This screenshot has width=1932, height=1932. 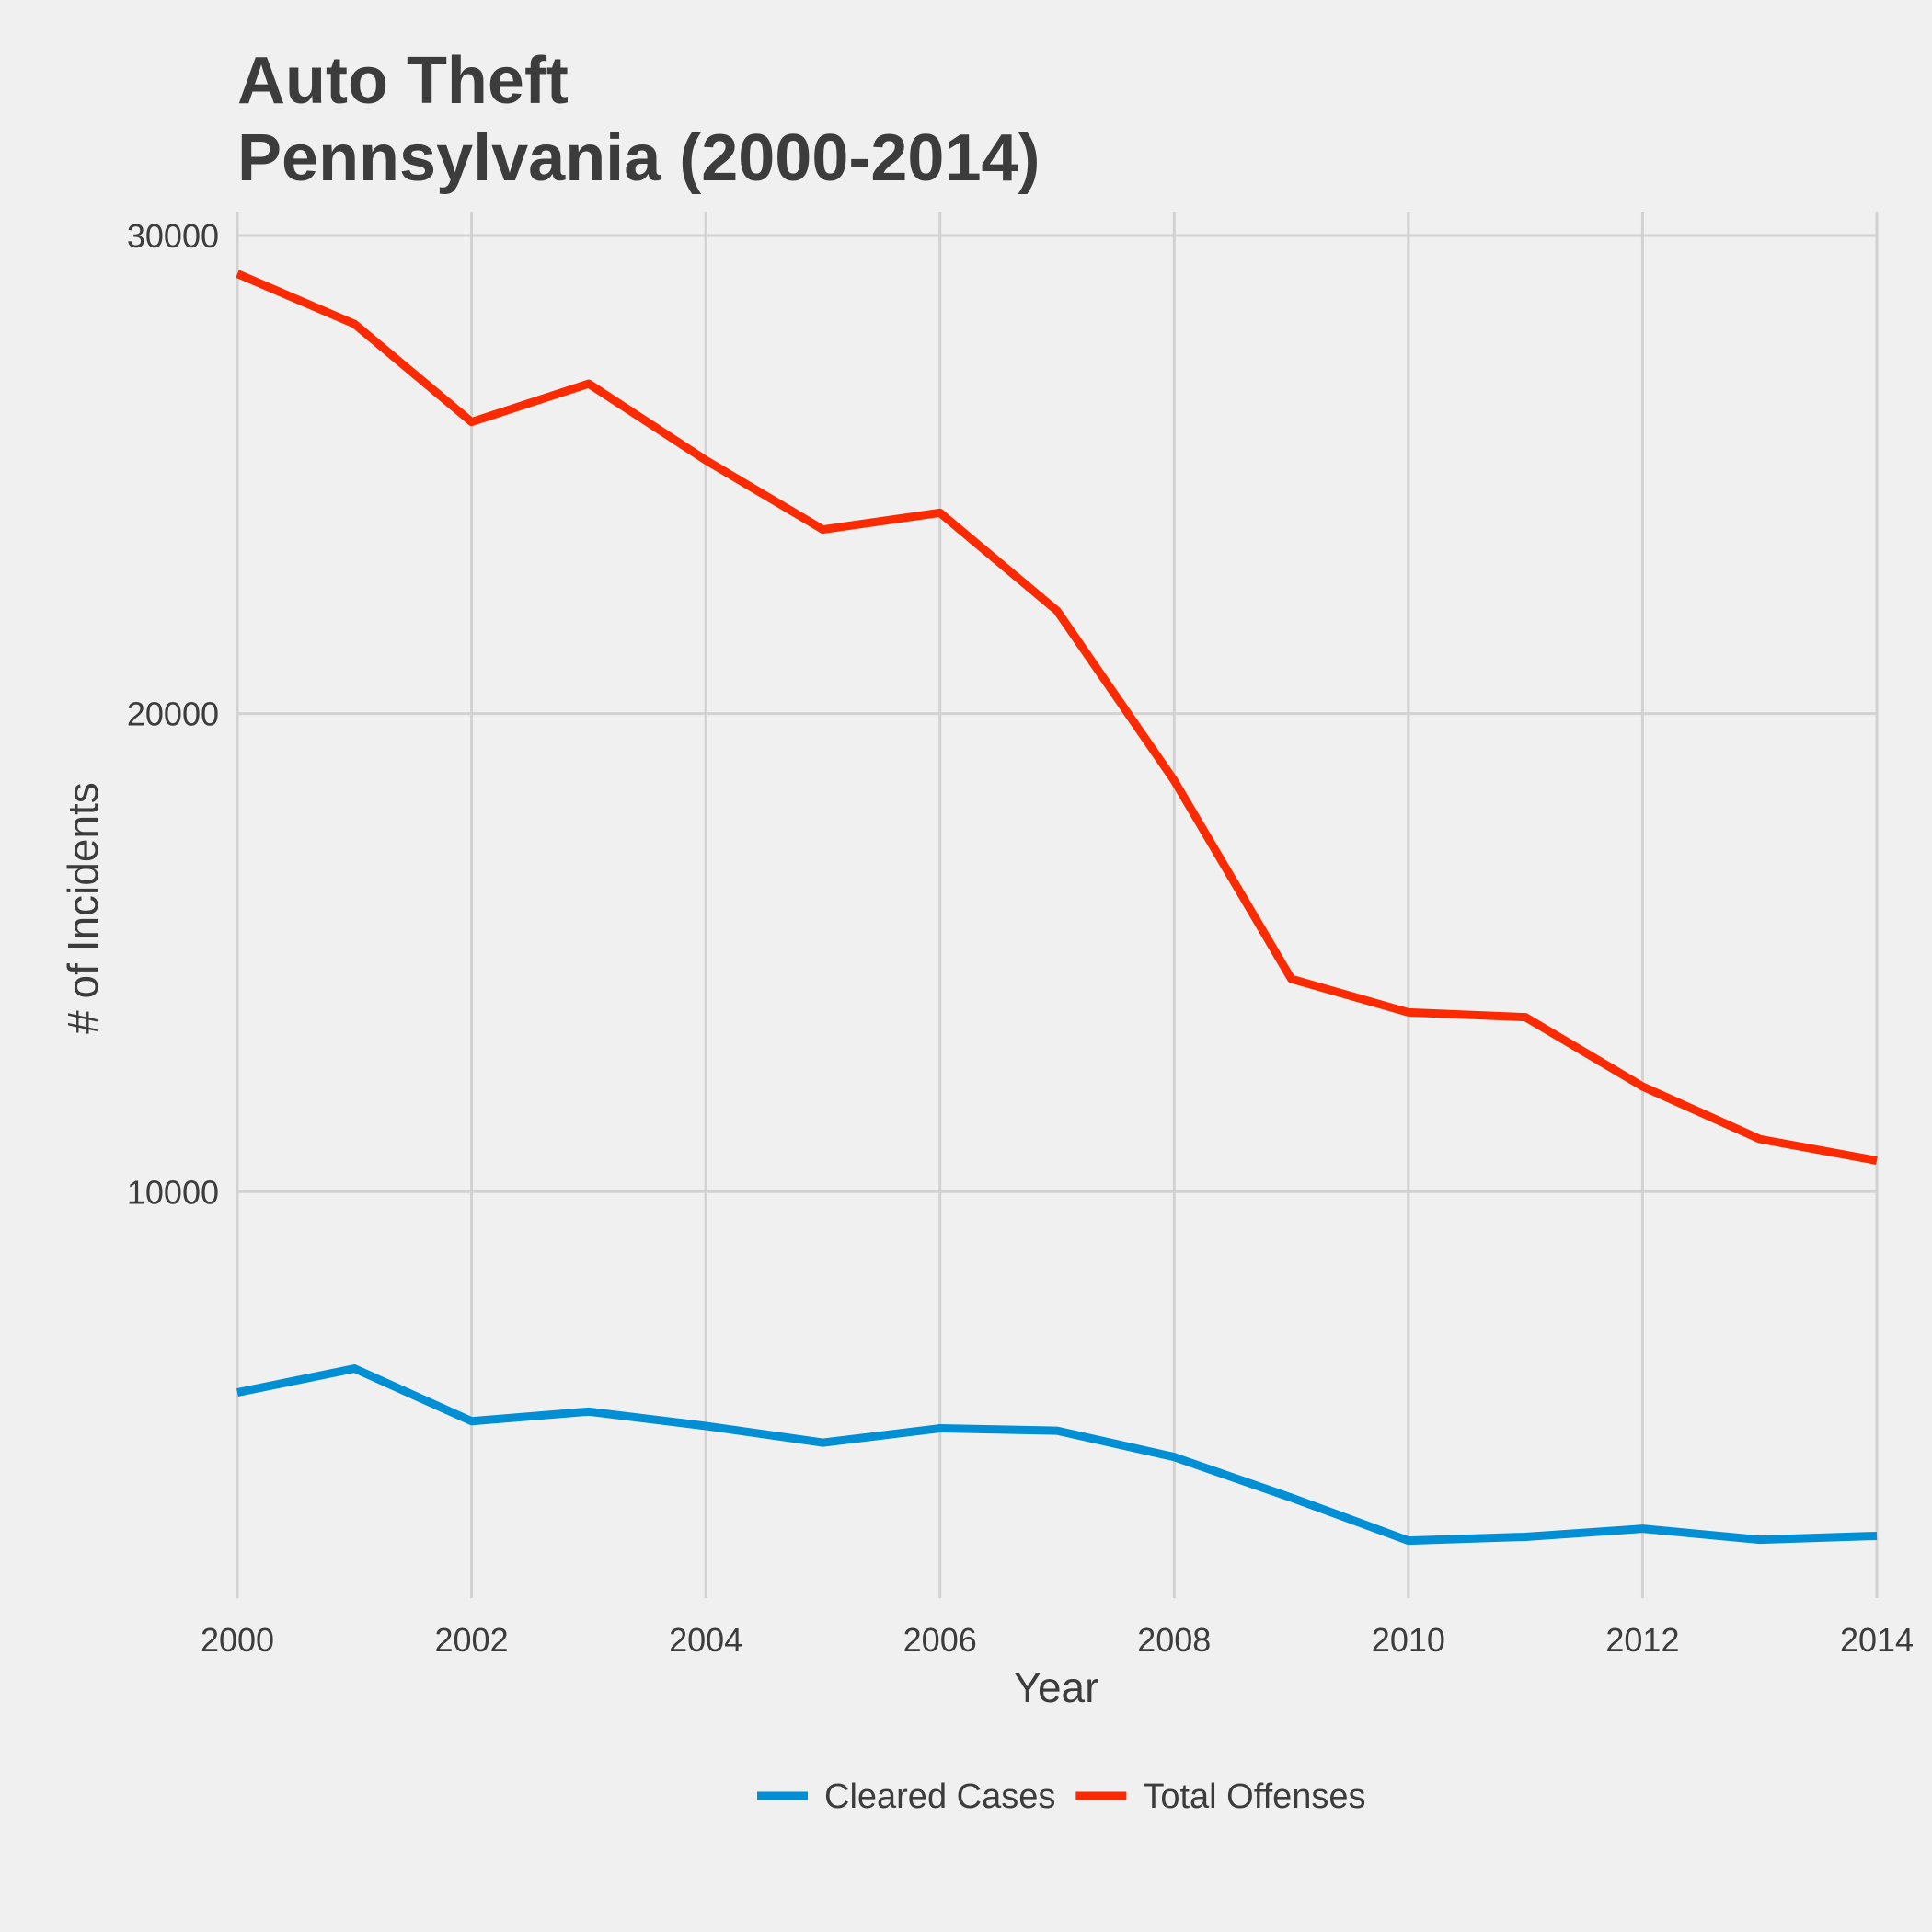 What do you see at coordinates (1061, 1796) in the screenshot?
I see `legend: Cleared Cases Total Offenses` at bounding box center [1061, 1796].